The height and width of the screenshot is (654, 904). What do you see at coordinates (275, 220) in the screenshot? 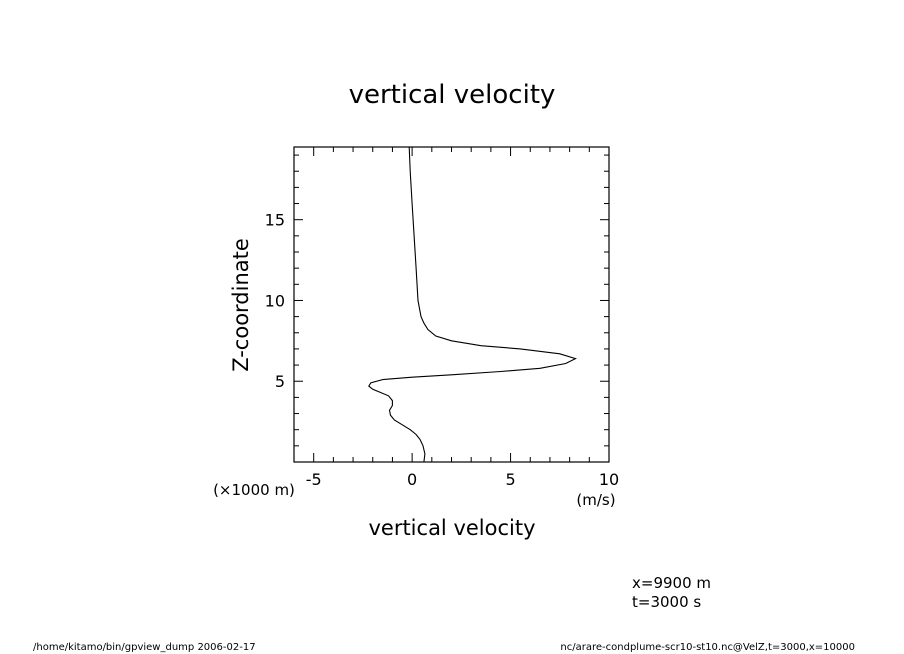
I see `y-tick-label: 15` at bounding box center [275, 220].